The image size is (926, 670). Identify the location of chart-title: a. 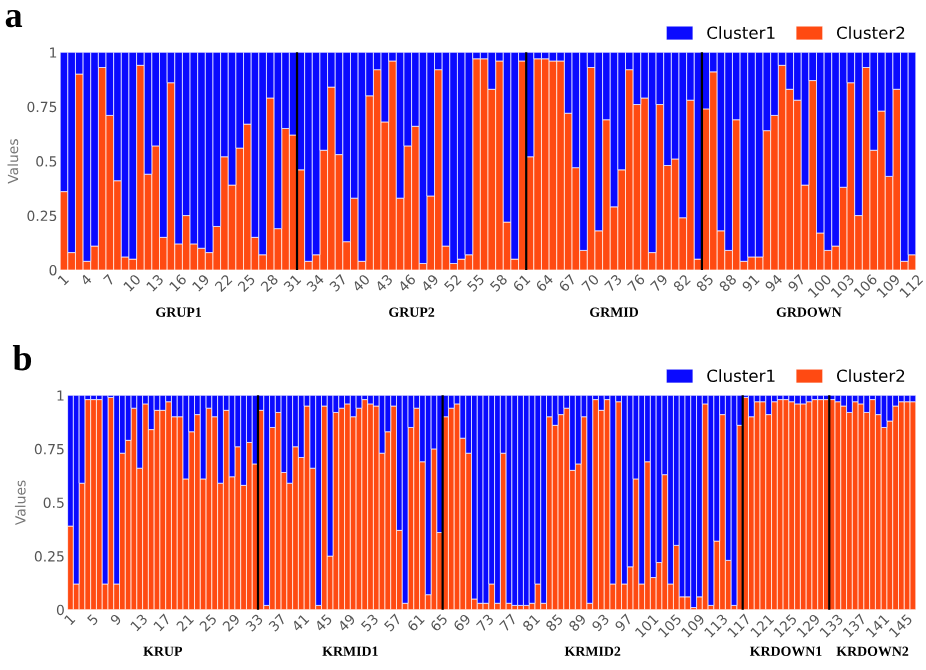
(14, 18).